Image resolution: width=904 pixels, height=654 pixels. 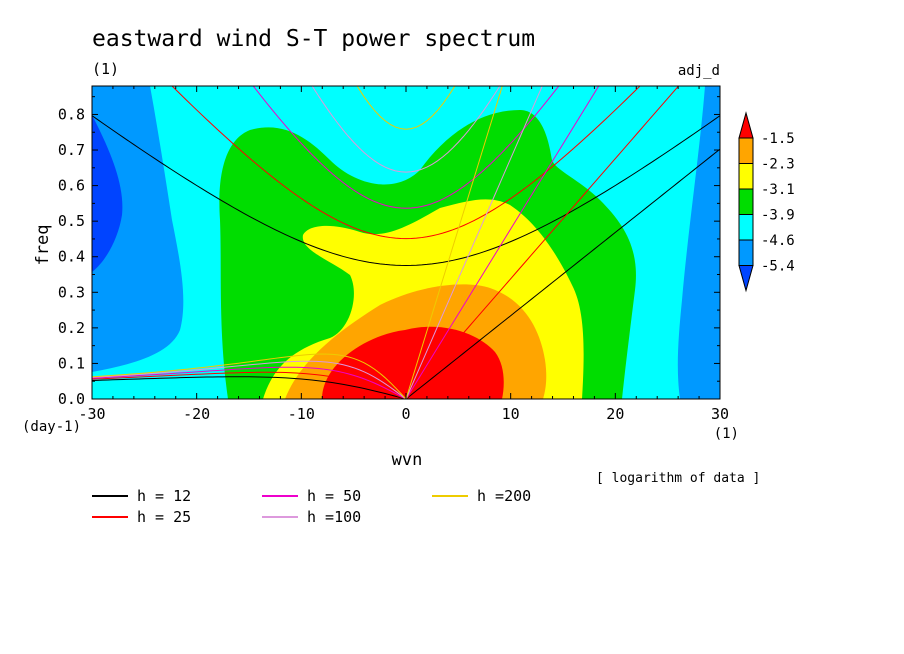 What do you see at coordinates (71, 186) in the screenshot?
I see `y-tick-label: 0.6` at bounding box center [71, 186].